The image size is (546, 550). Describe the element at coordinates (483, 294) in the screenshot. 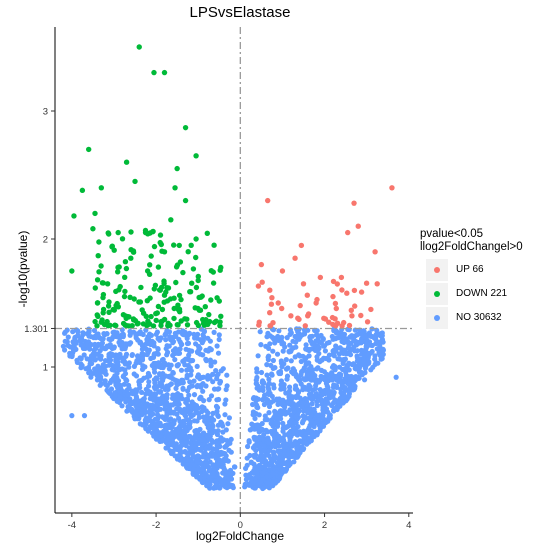

I see `legend-item-down: DOWN 221` at that location.